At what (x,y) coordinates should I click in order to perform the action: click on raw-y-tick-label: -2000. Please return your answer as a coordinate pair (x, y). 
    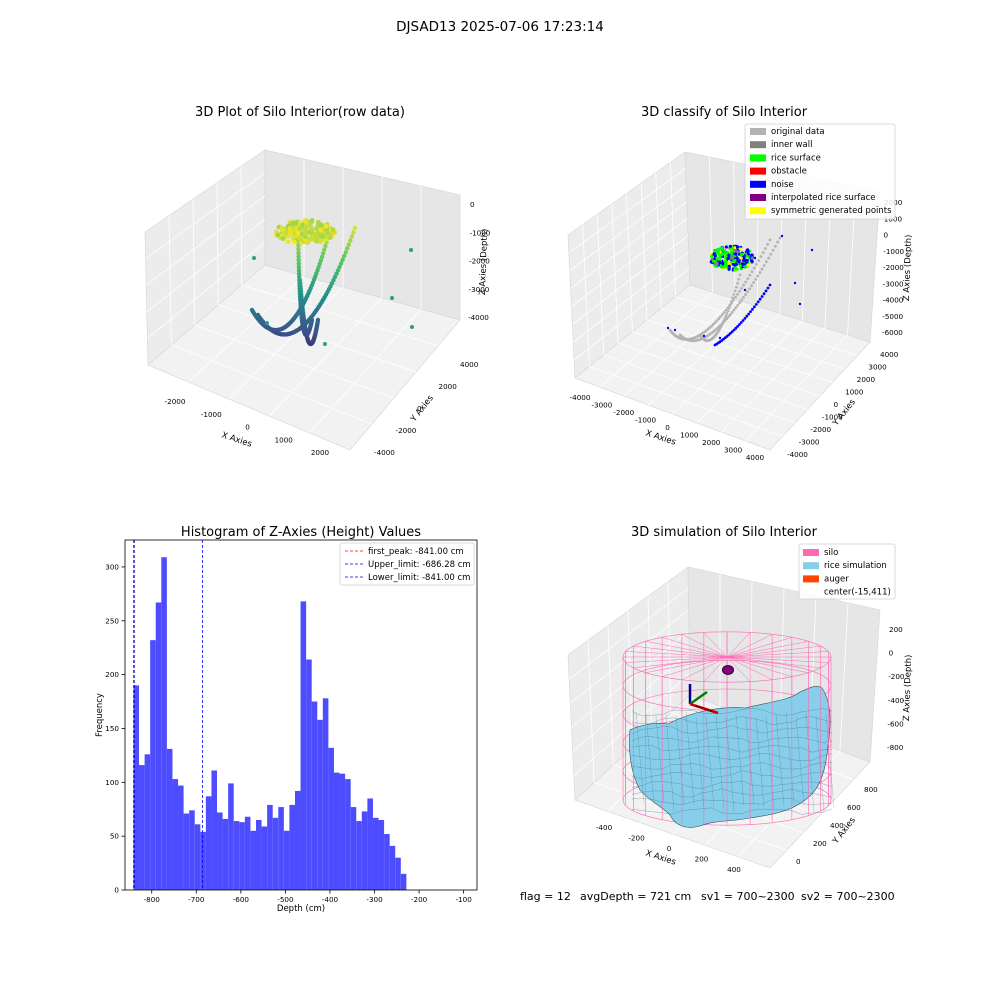
    Looking at the image, I should click on (406, 430).